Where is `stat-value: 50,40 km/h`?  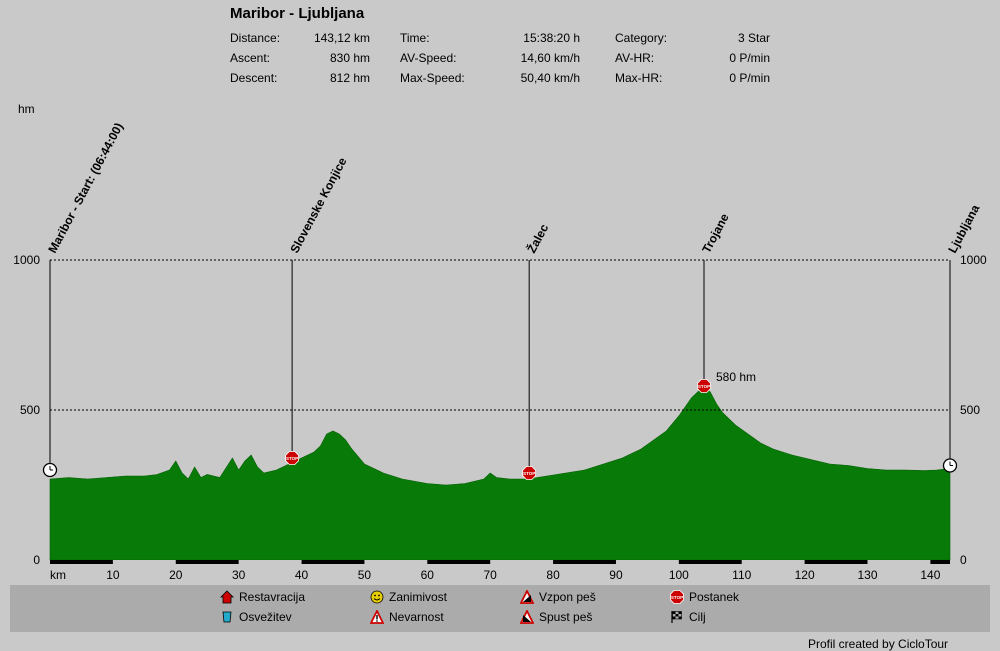
stat-value: 50,40 km/h is located at coordinates (550, 78).